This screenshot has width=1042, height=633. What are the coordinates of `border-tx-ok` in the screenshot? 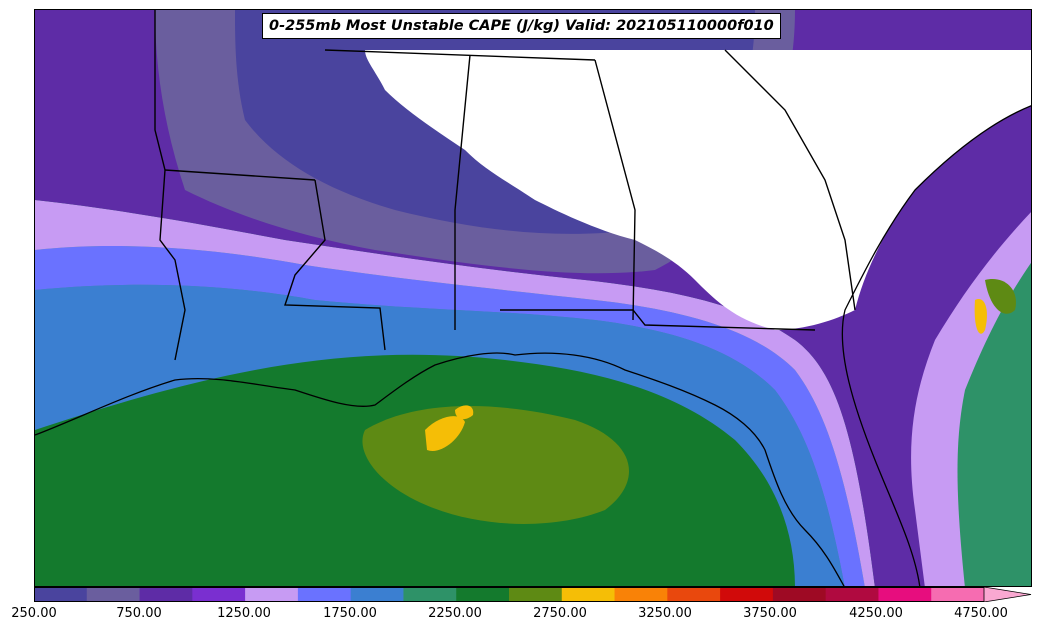 It's located at (160, 90).